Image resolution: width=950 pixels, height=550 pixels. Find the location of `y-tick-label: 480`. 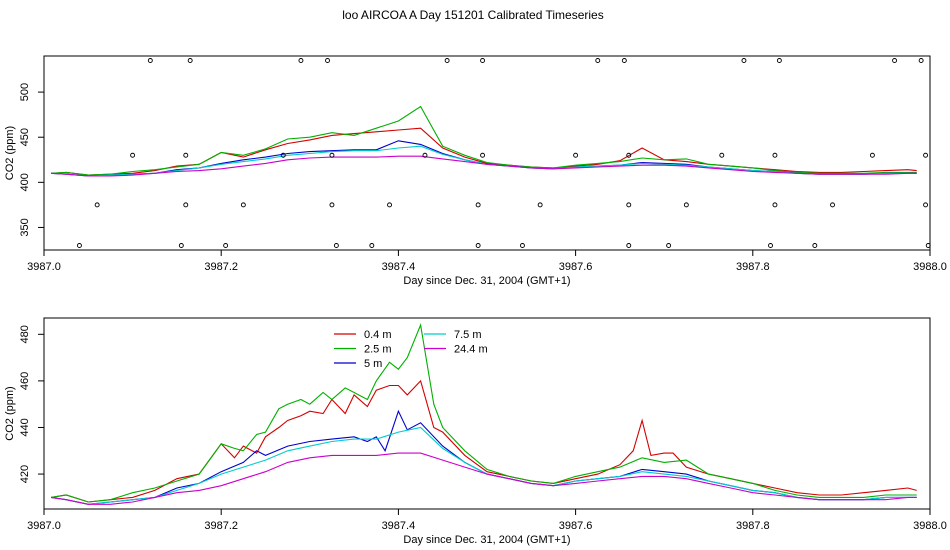

y-tick-label: 480 is located at coordinates (25, 334).